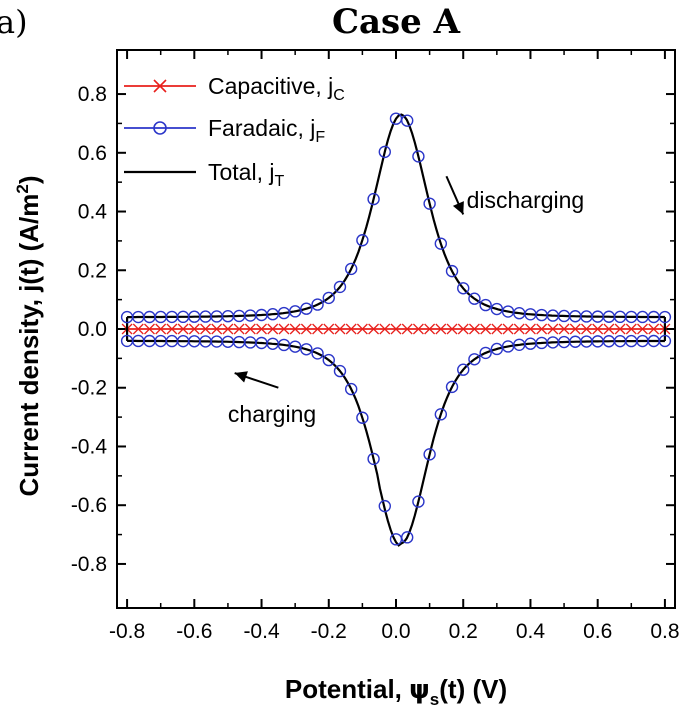 This screenshot has height=711, width=690. Describe the element at coordinates (597, 631) in the screenshot. I see `x-tick-label: 0.6` at that location.